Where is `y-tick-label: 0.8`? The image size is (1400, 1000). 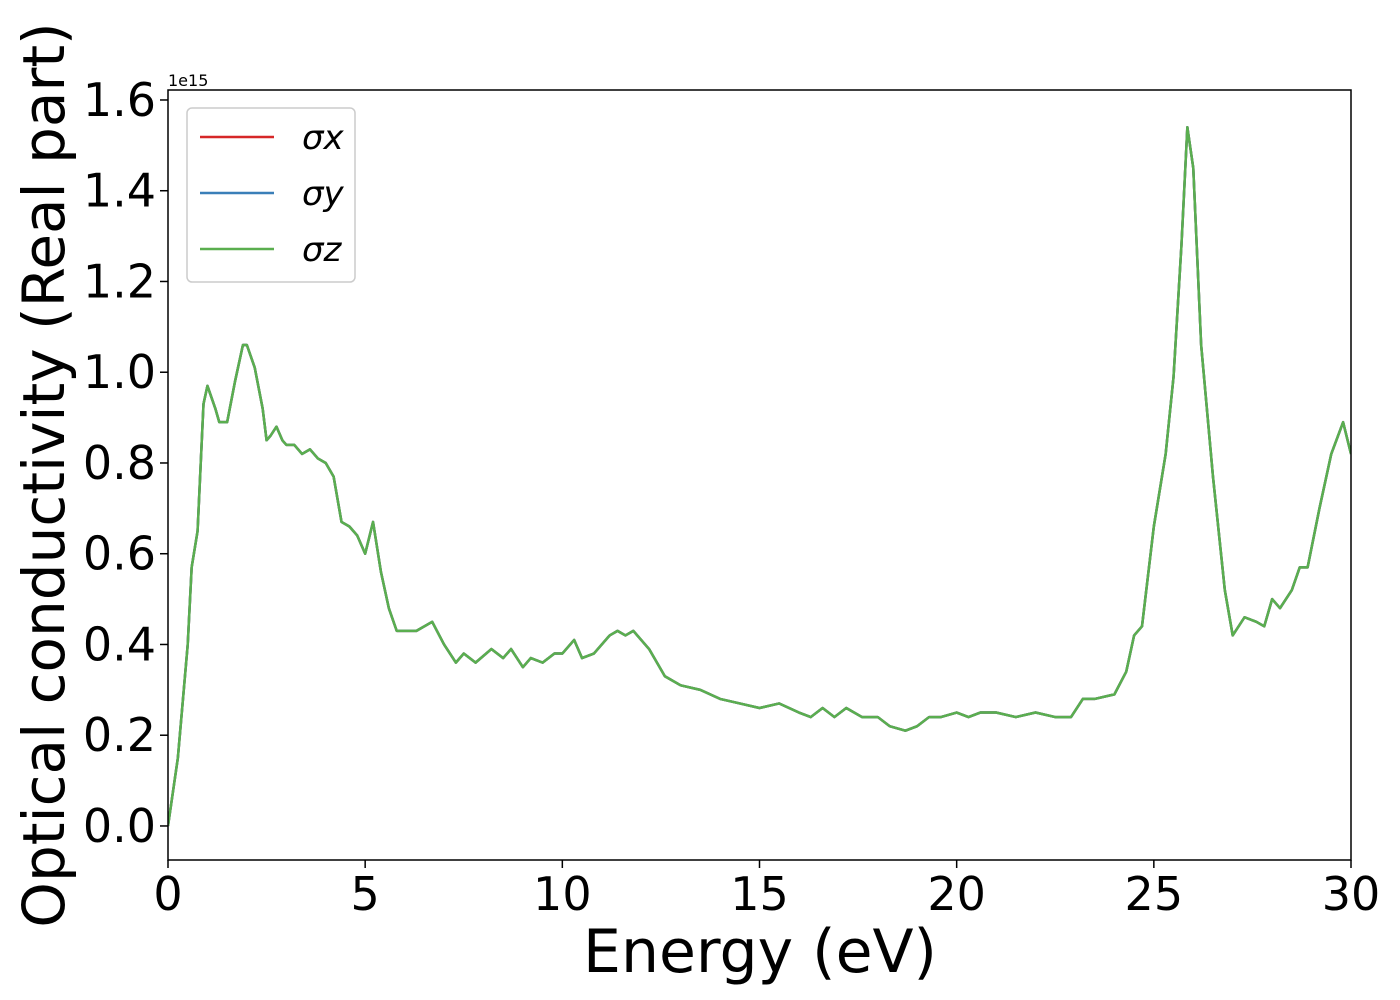
y-tick-label: 0.8 is located at coordinates (119, 463).